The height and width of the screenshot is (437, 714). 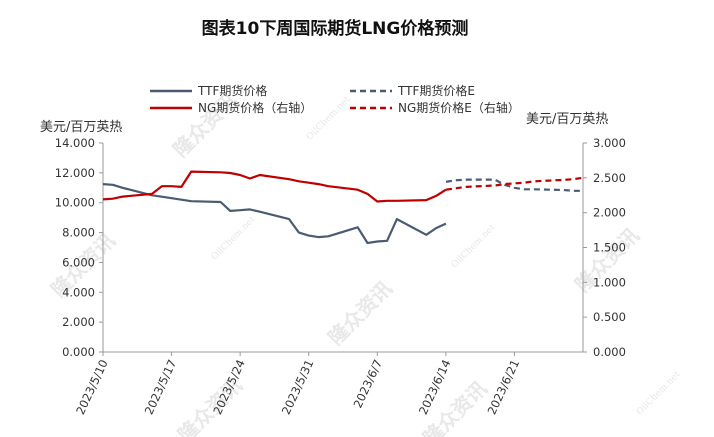 I want to click on left-tick-label: 6.000, so click(x=78, y=262).